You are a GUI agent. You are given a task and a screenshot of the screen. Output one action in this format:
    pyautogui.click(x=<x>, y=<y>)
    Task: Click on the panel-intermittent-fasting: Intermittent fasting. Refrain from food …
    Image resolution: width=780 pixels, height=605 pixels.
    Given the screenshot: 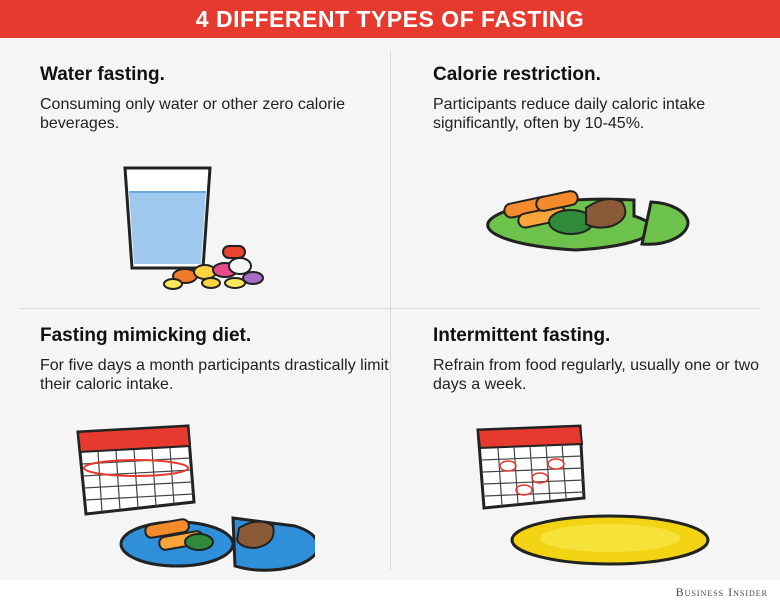 What is the action you would take?
    pyautogui.click(x=606, y=359)
    